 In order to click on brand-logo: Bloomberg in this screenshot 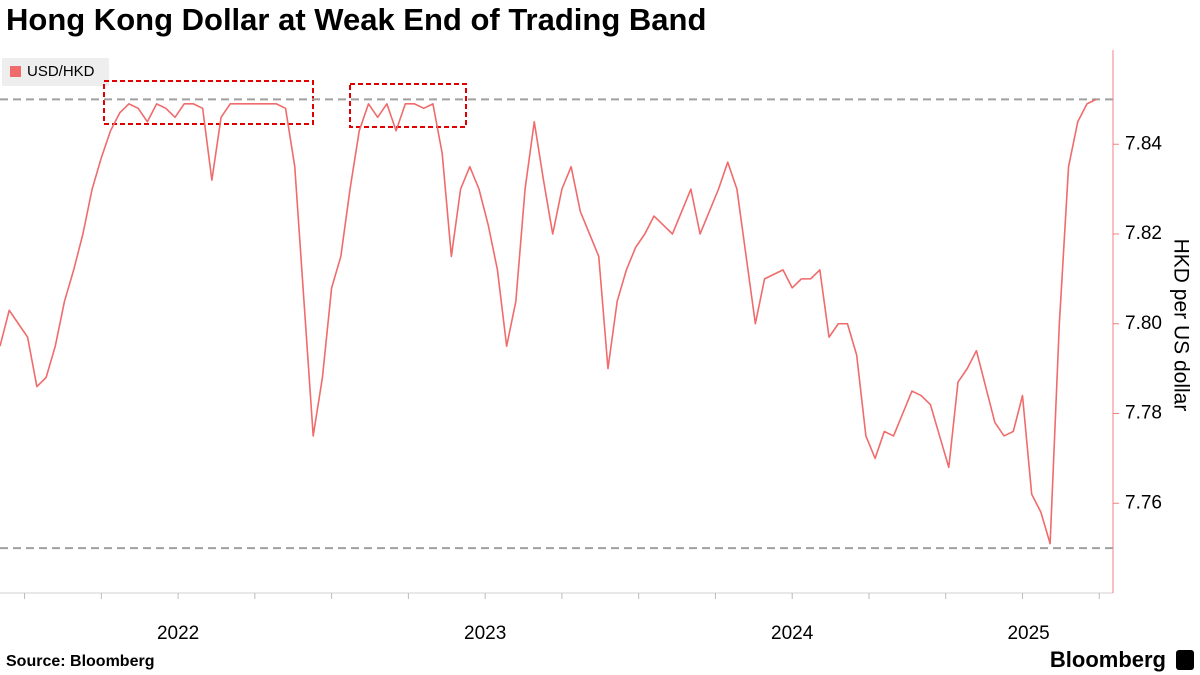, I will do `click(1108, 659)`.